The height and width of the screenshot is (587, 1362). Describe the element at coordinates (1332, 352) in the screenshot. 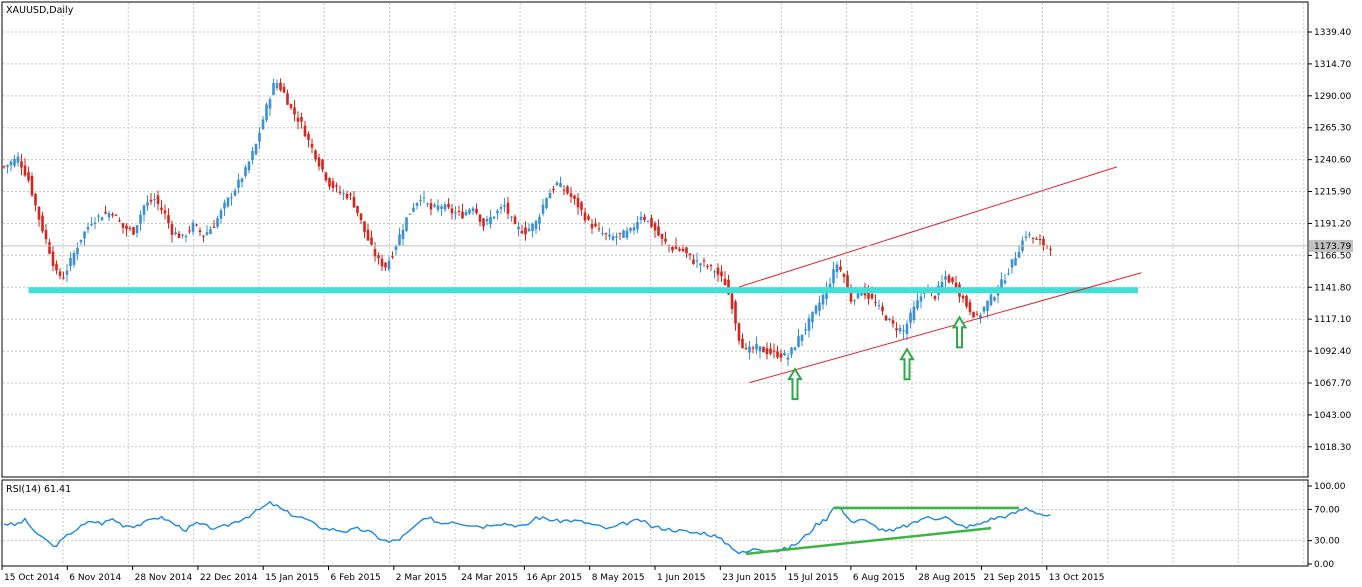

I see `y-tick-label: 1092.40` at that location.